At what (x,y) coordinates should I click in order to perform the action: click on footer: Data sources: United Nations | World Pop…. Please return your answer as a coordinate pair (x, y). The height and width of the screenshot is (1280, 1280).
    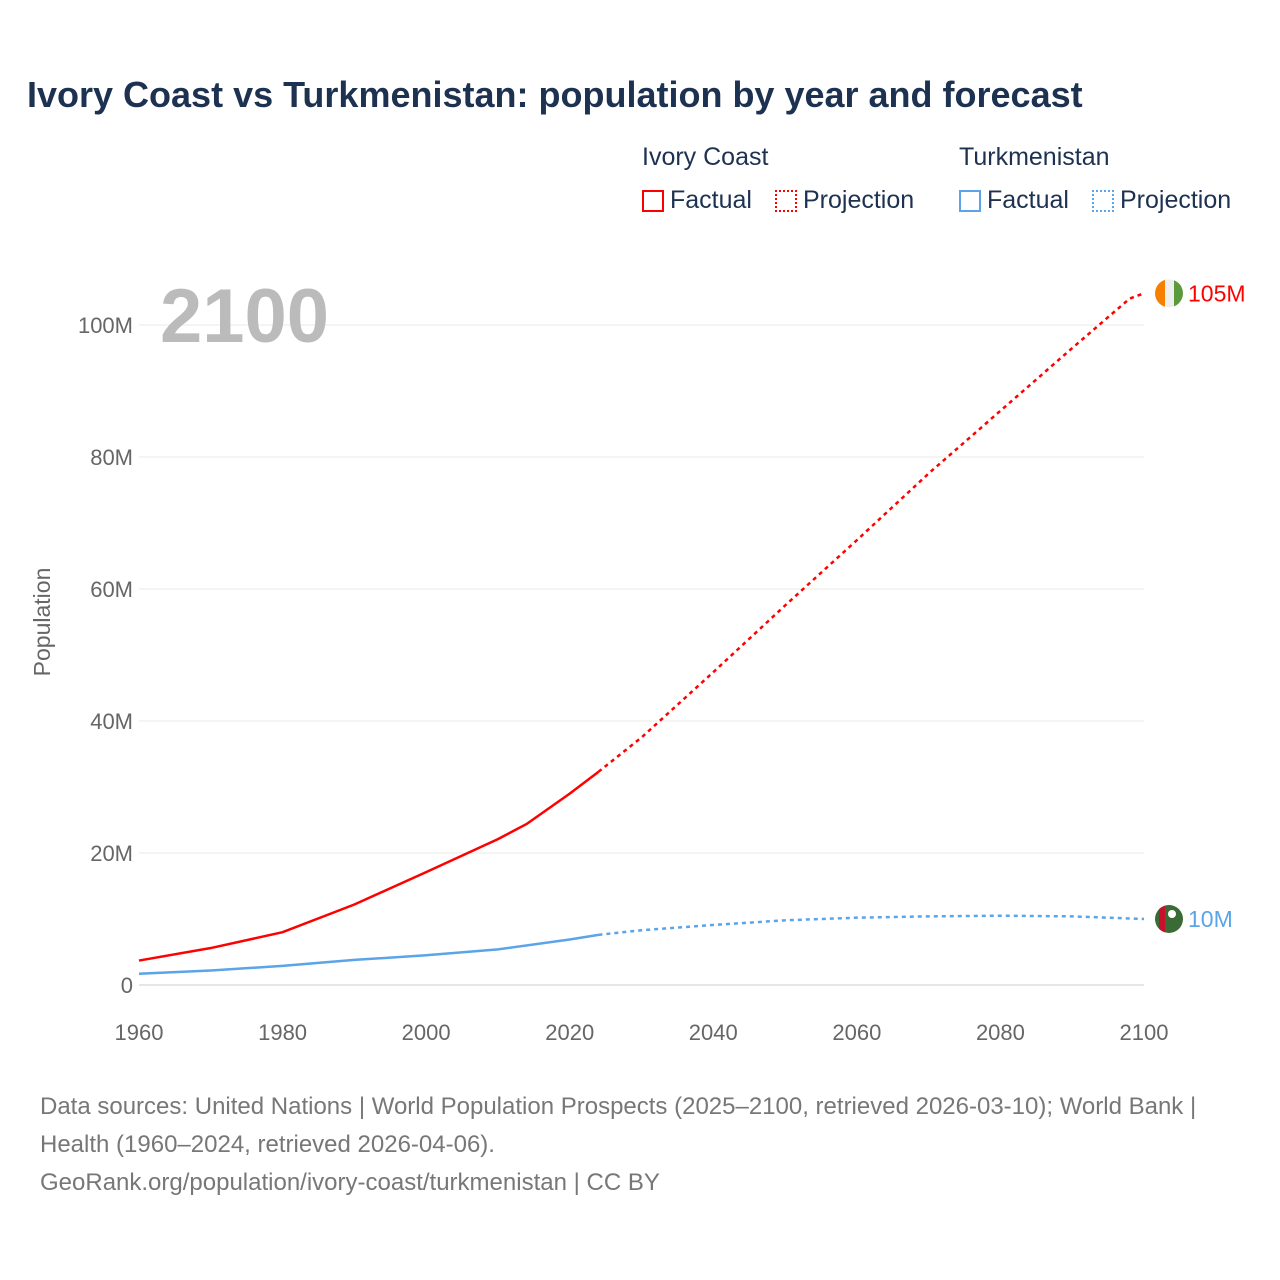
    Looking at the image, I should click on (640, 1145).